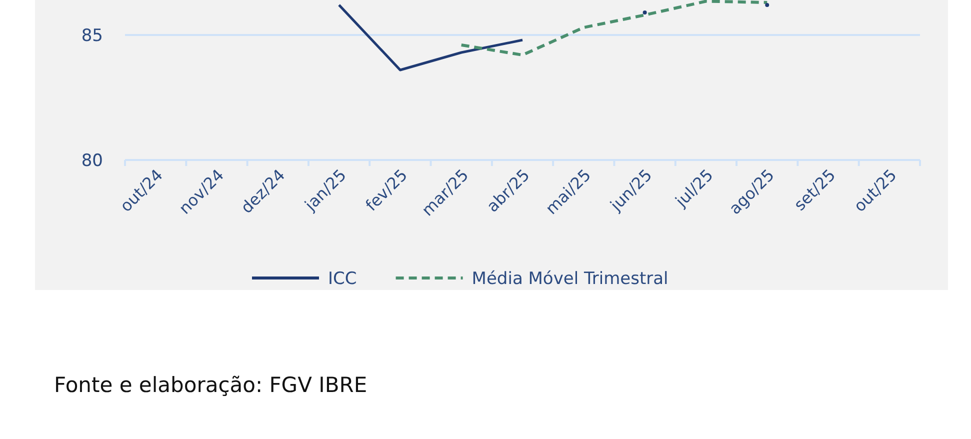 Image resolution: width=971 pixels, height=439 pixels. Describe the element at coordinates (92, 36) in the screenshot. I see `y-tick-label: 85` at that location.